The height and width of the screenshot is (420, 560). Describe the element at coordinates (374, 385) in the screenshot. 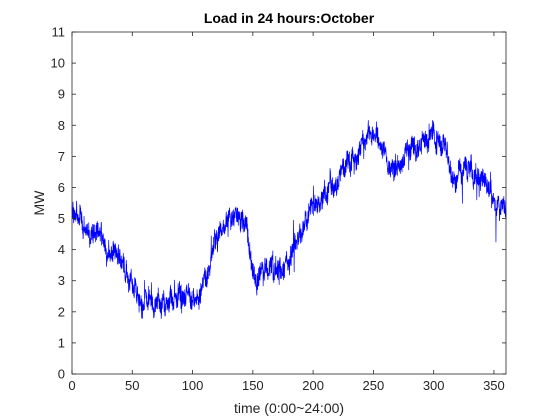

I see `x-tick-label: 250` at that location.